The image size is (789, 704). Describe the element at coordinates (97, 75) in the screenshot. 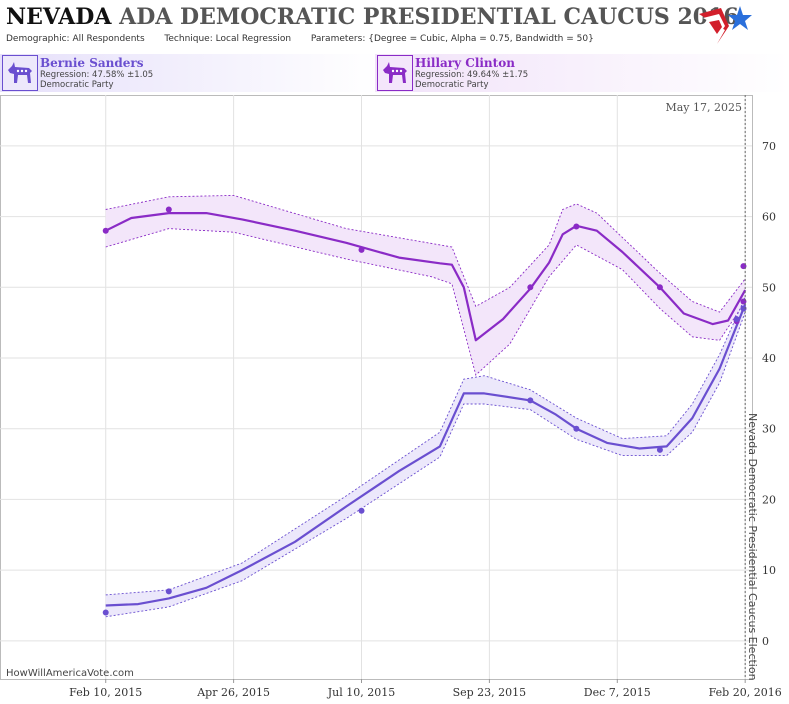

I see `candidate-regression: Regression: 47.58% ±1.05` at that location.